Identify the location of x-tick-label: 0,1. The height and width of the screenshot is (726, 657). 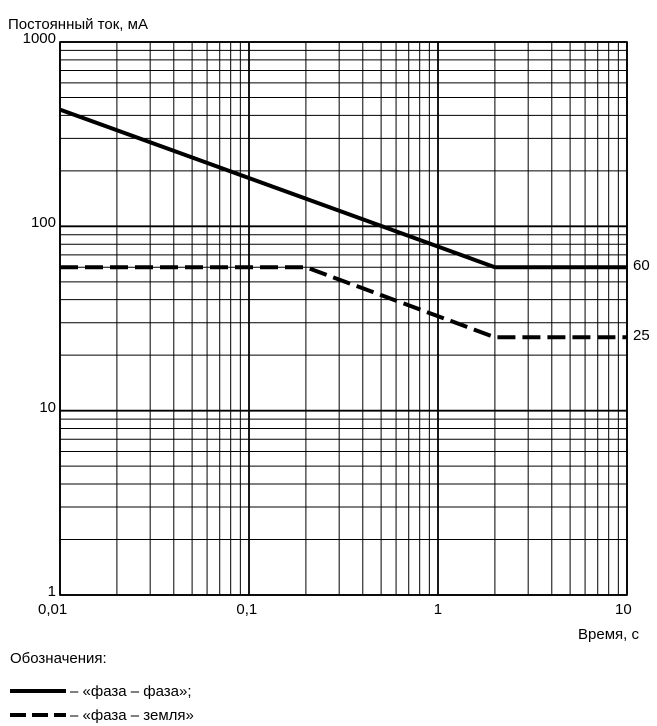
(247, 609).